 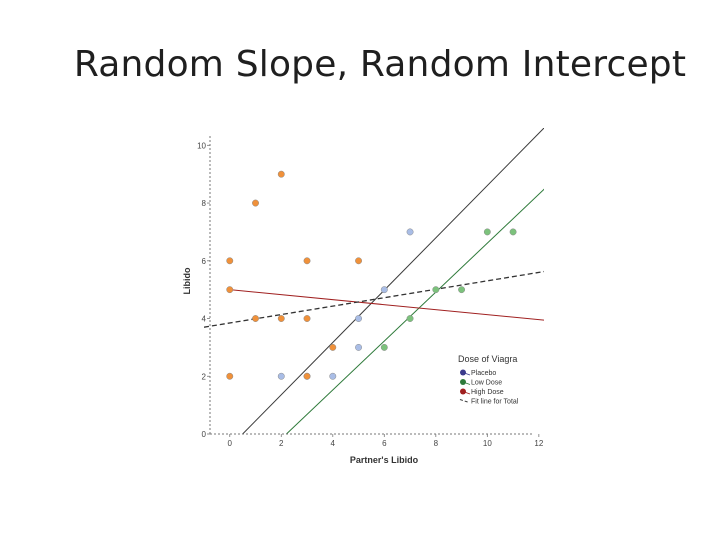 What do you see at coordinates (486, 383) in the screenshot?
I see `legend-label-low-dose: Low Dose` at bounding box center [486, 383].